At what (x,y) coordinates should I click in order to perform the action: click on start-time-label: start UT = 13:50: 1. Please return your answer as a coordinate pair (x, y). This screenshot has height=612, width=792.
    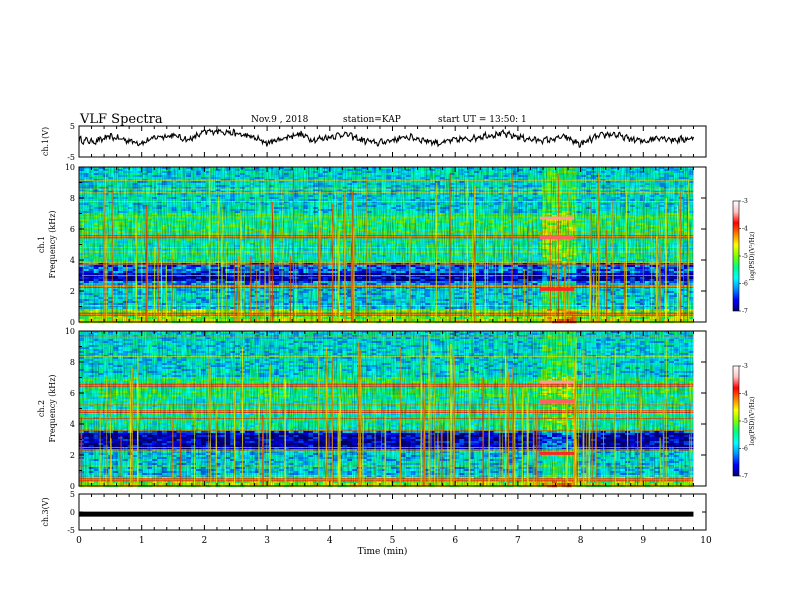
    Looking at the image, I should click on (482, 120).